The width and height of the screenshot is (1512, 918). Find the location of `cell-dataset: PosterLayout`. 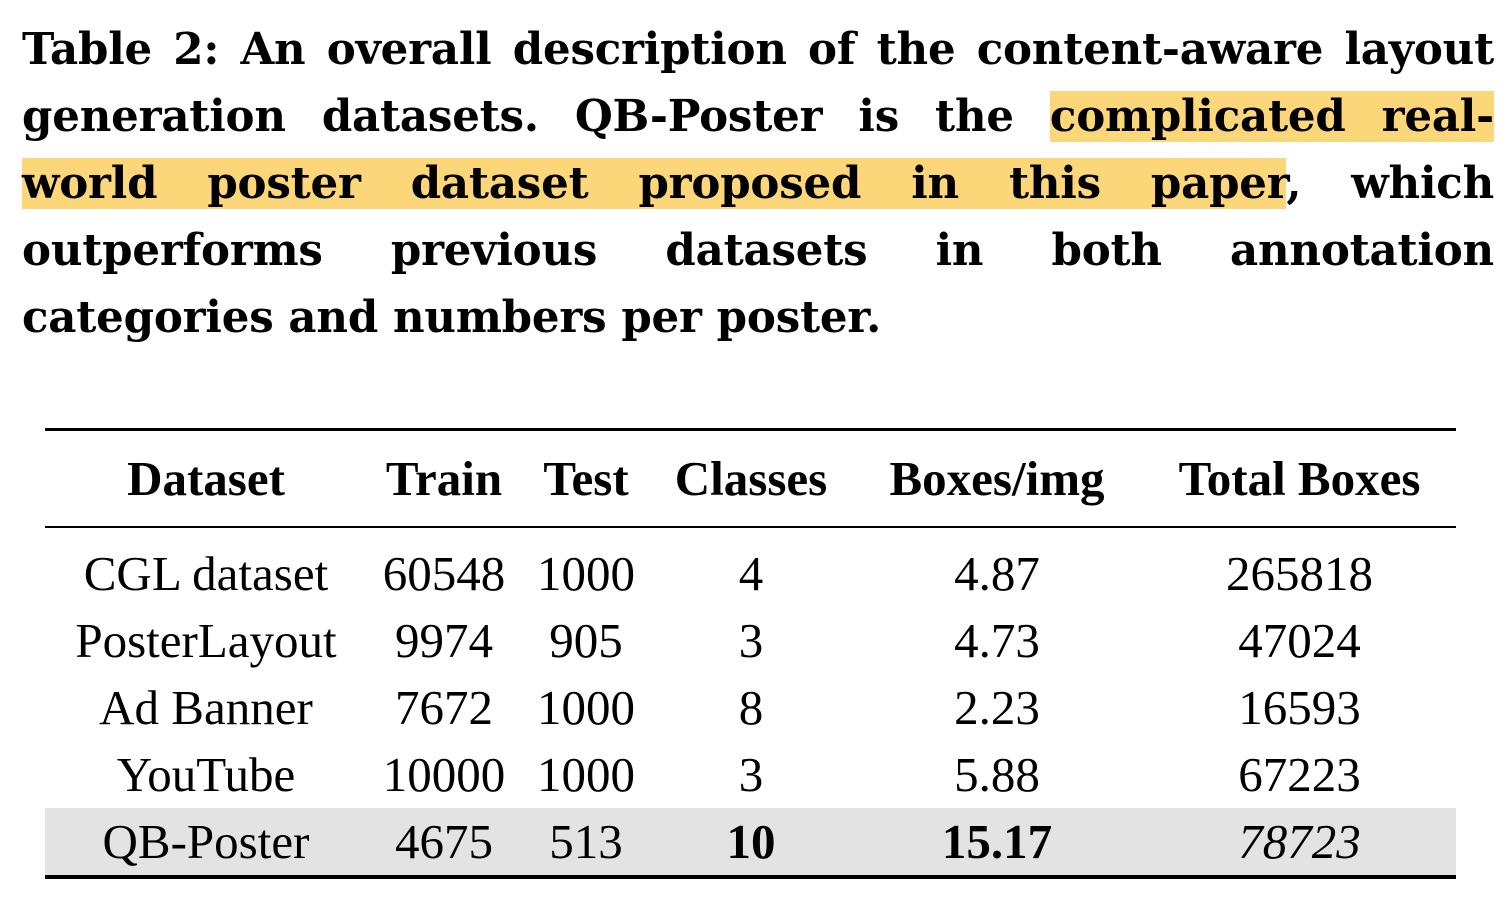

cell-dataset: PosterLayout is located at coordinates (206, 640).